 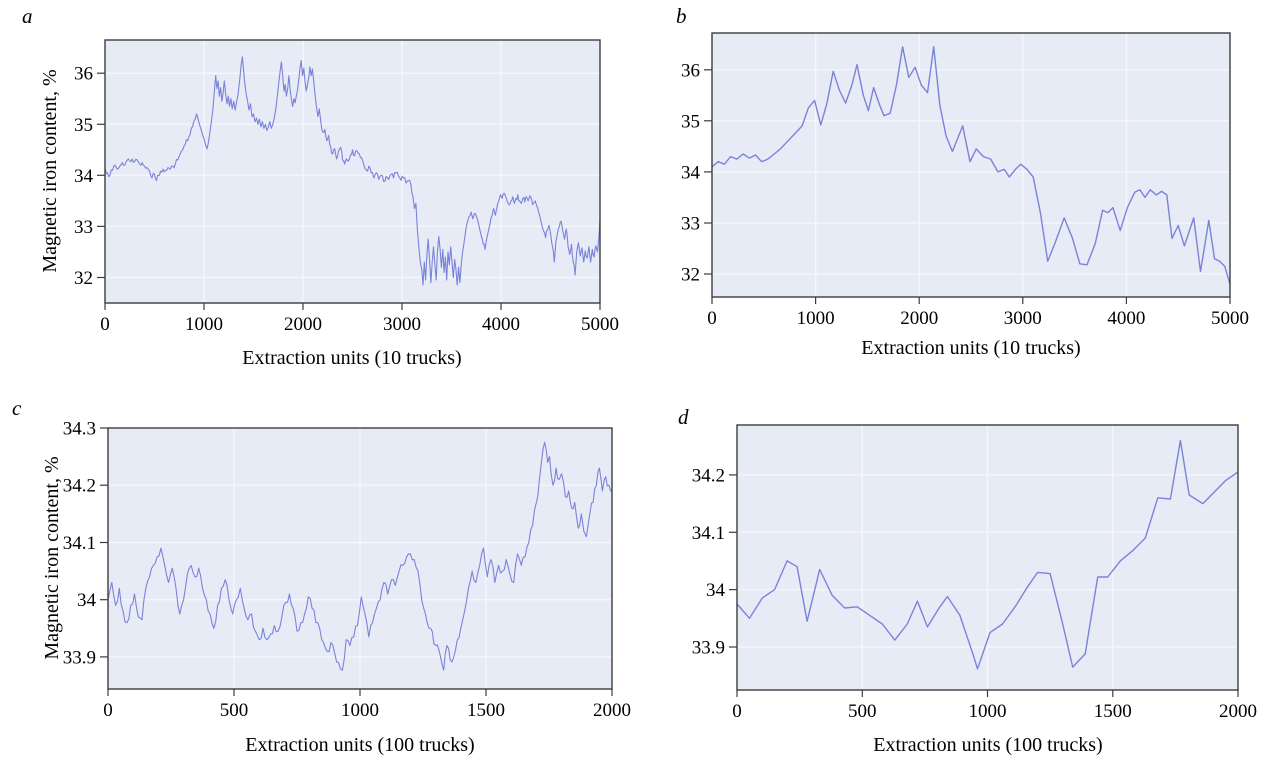 What do you see at coordinates (988, 745) in the screenshot?
I see `x-axis-title-d: Extraction units (100 trucks)` at bounding box center [988, 745].